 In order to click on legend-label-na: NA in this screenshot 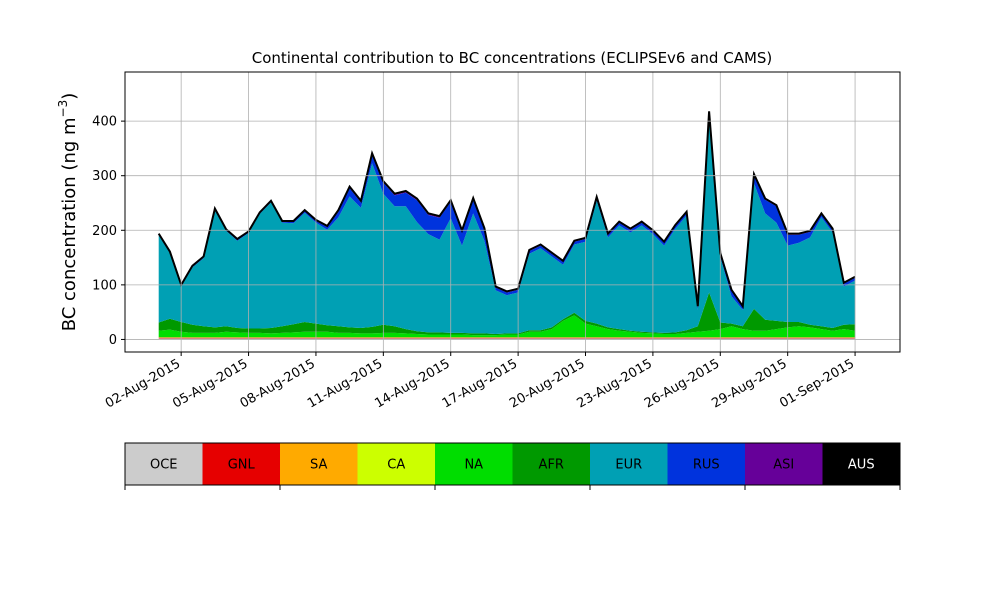, I will do `click(473, 465)`.